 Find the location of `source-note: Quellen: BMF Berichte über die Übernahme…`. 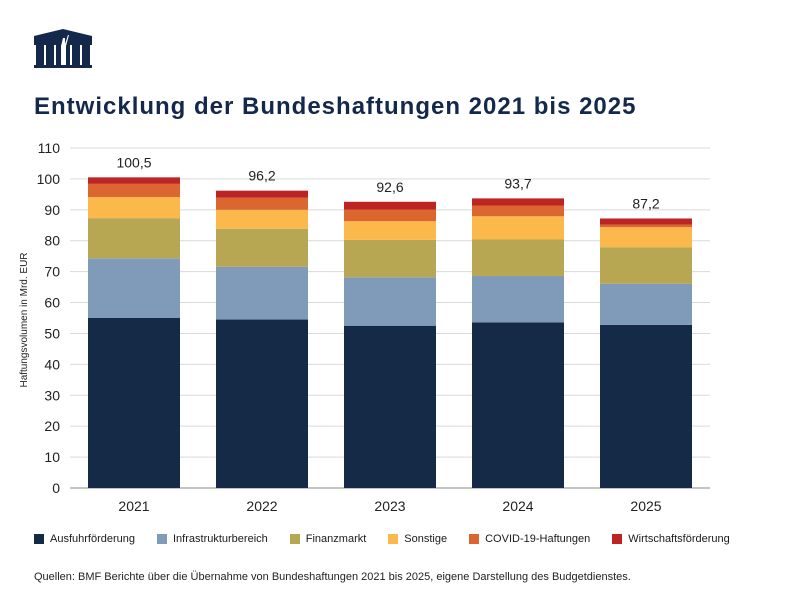

source-note: Quellen: BMF Berichte über die Übernahme… is located at coordinates (332, 577).